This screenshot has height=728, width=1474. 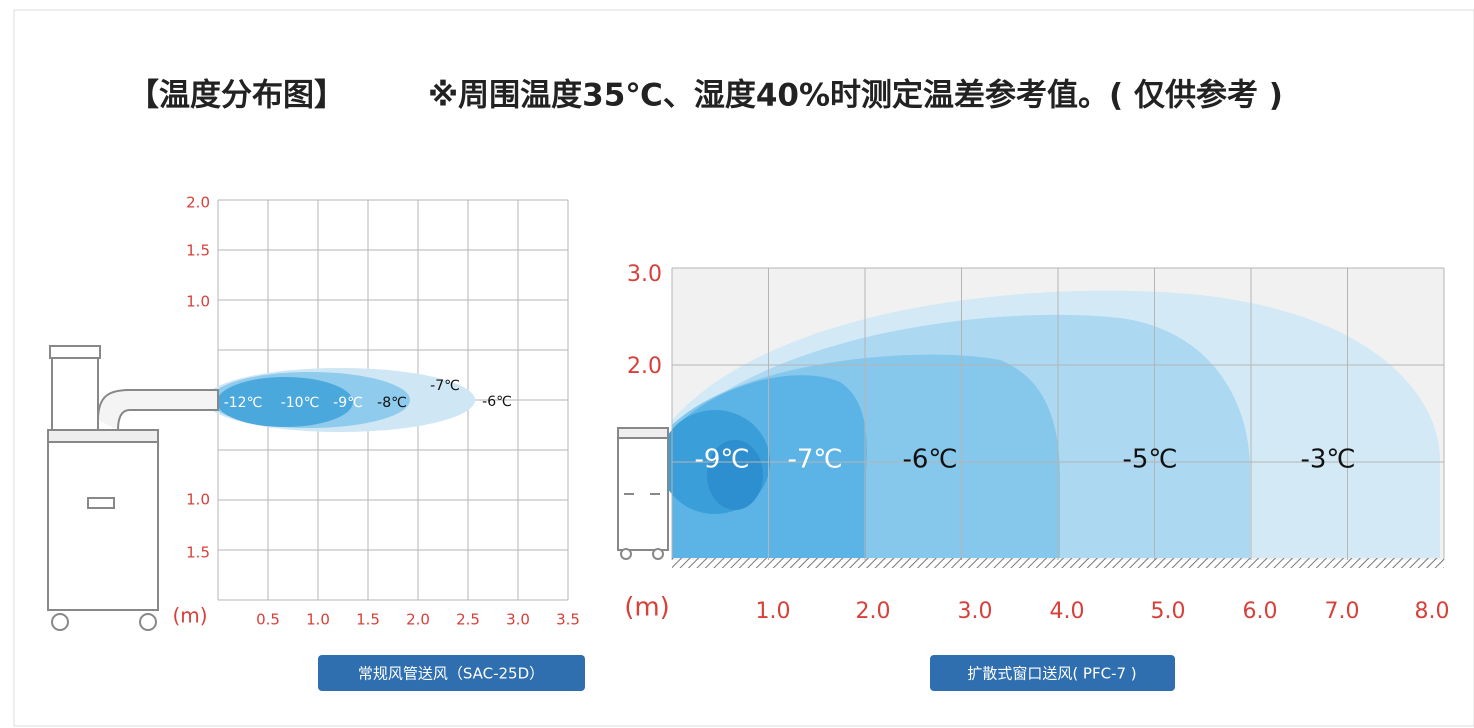 What do you see at coordinates (243, 403) in the screenshot?
I see `temperature: -12℃` at bounding box center [243, 403].